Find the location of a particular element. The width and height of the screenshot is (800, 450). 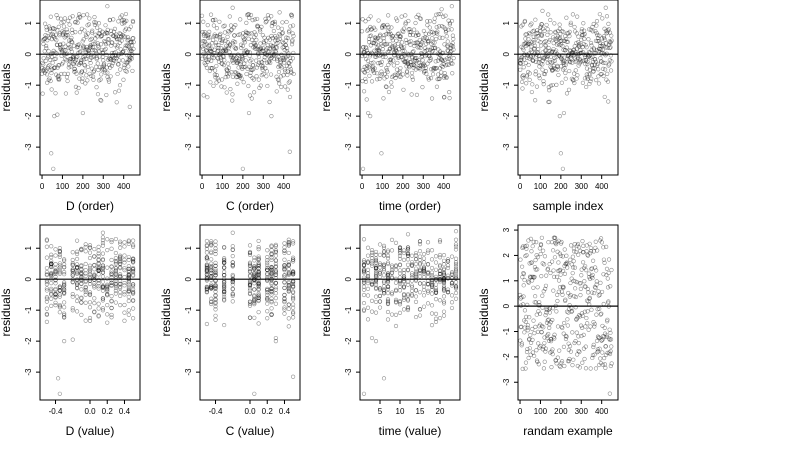

y-tick-label: -3 is located at coordinates (28, 372).